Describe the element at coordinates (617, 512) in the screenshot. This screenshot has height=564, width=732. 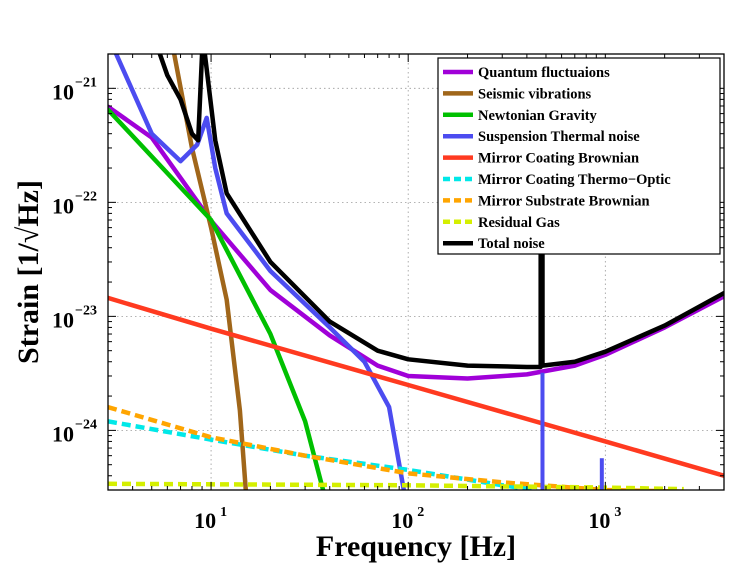
I see `x-tick-label-exponent: 3` at that location.